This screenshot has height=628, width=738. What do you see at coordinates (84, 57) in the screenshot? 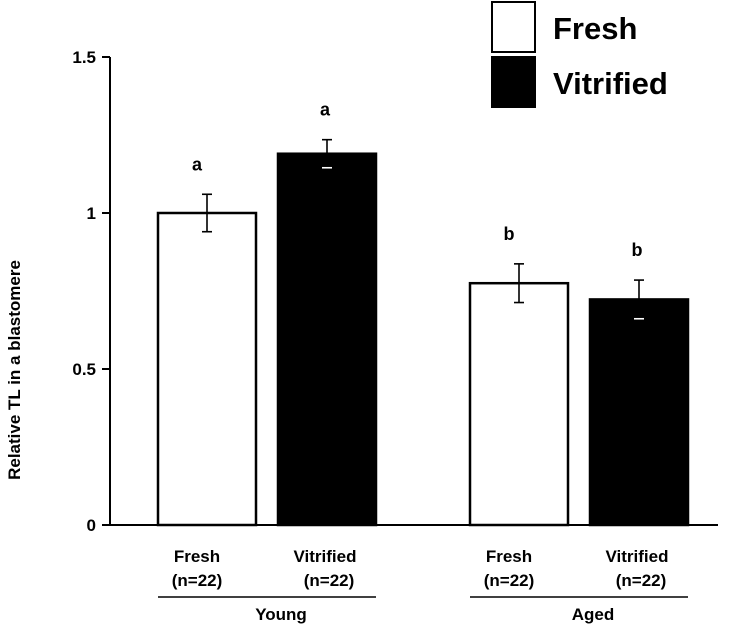
I see `y-tick-label: 1.5` at bounding box center [84, 57].